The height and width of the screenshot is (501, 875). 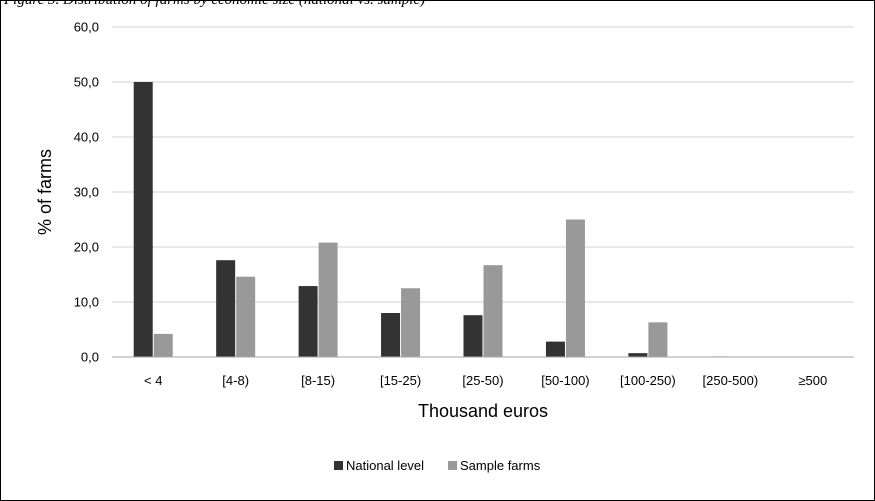 What do you see at coordinates (812, 380) in the screenshot?
I see `x-tick-label: ≥500` at bounding box center [812, 380].